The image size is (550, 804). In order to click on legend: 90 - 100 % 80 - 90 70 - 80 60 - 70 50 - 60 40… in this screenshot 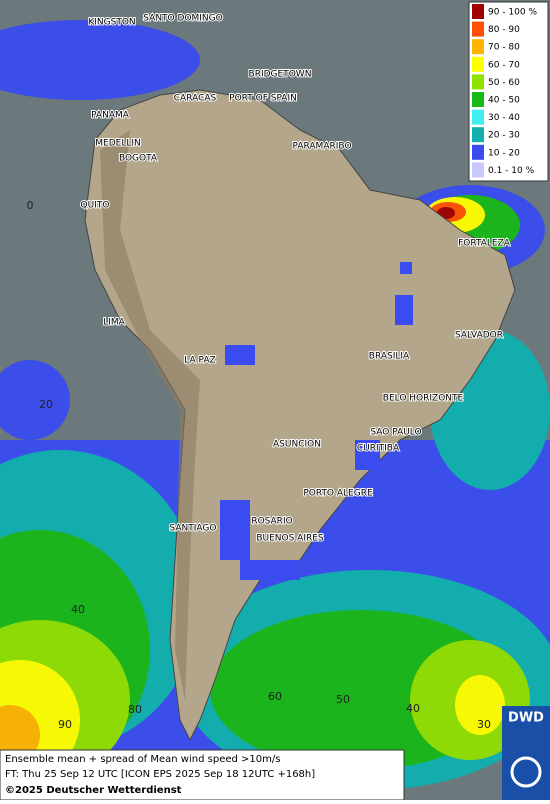, I will do `click(508, 91)`.